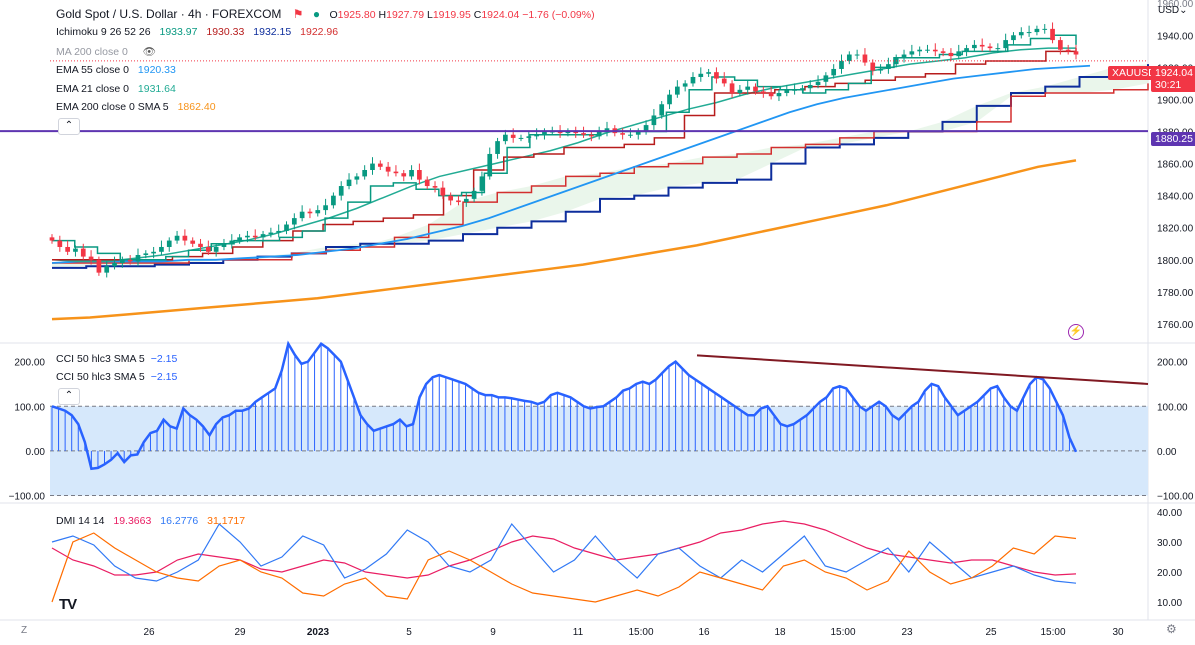  Describe the element at coordinates (907, 632) in the screenshot. I see `time-axis-label: 23` at that location.